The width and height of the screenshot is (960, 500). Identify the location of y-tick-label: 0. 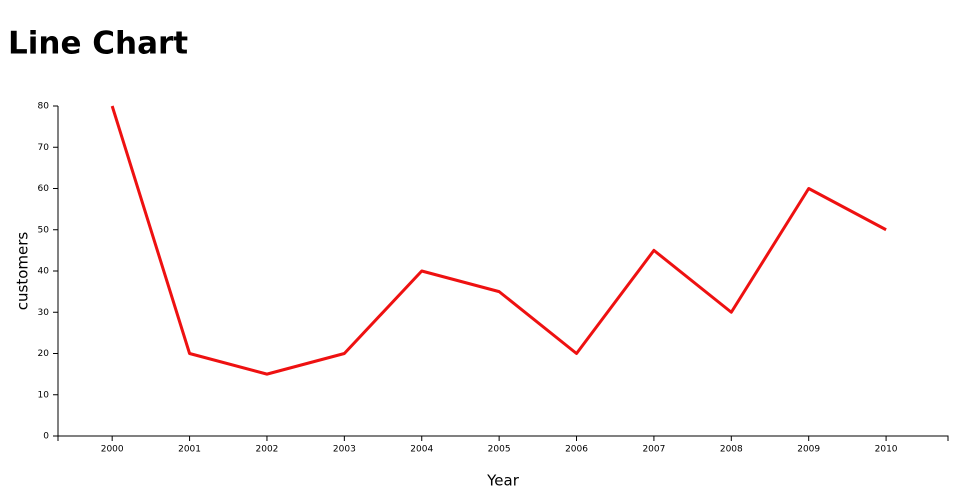
(46, 437).